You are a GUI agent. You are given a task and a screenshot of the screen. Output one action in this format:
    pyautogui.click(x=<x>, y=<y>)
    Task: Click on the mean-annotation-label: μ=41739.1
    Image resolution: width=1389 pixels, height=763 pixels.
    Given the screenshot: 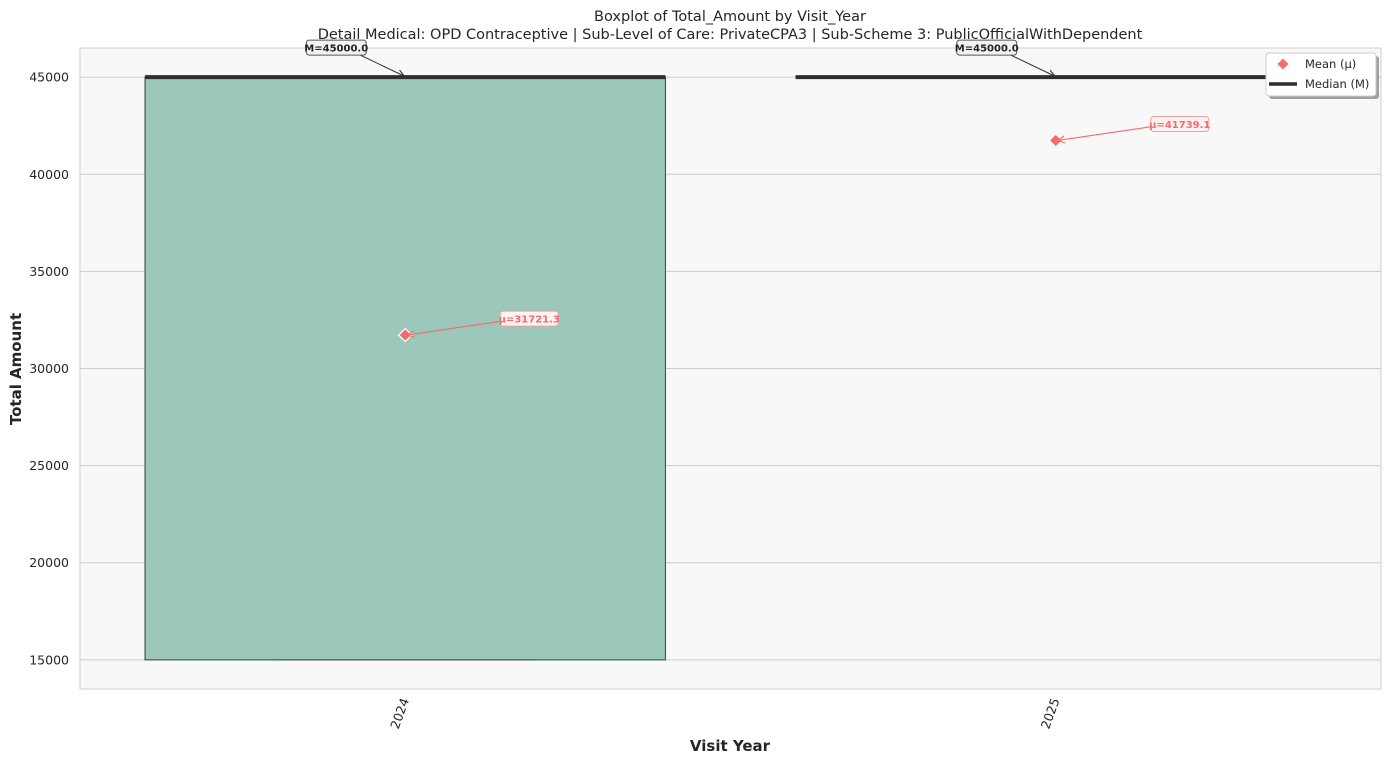 What is the action you would take?
    pyautogui.click(x=1179, y=125)
    